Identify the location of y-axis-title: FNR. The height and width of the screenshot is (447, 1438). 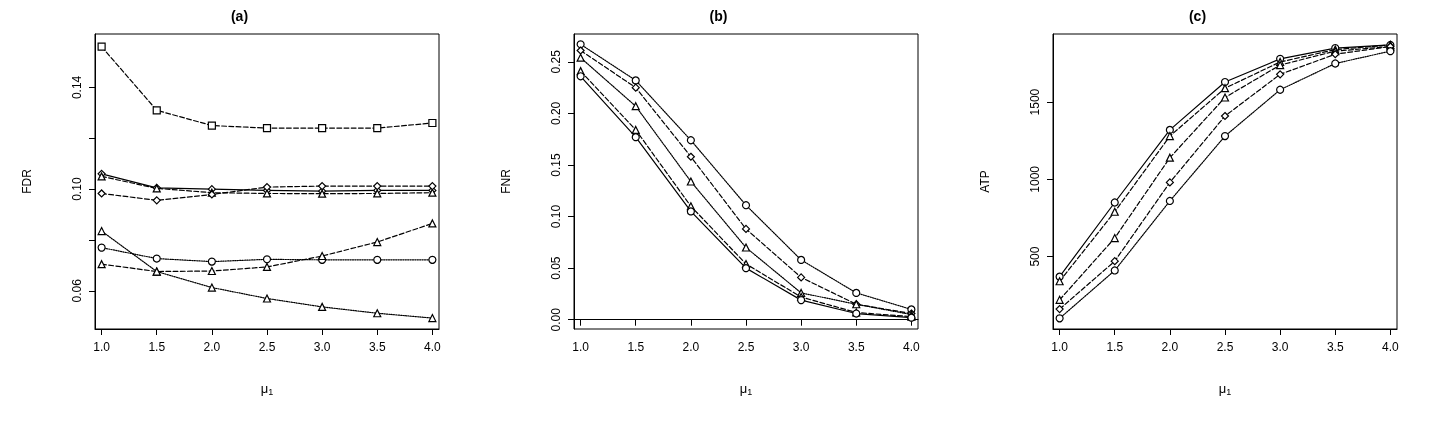
(506, 181).